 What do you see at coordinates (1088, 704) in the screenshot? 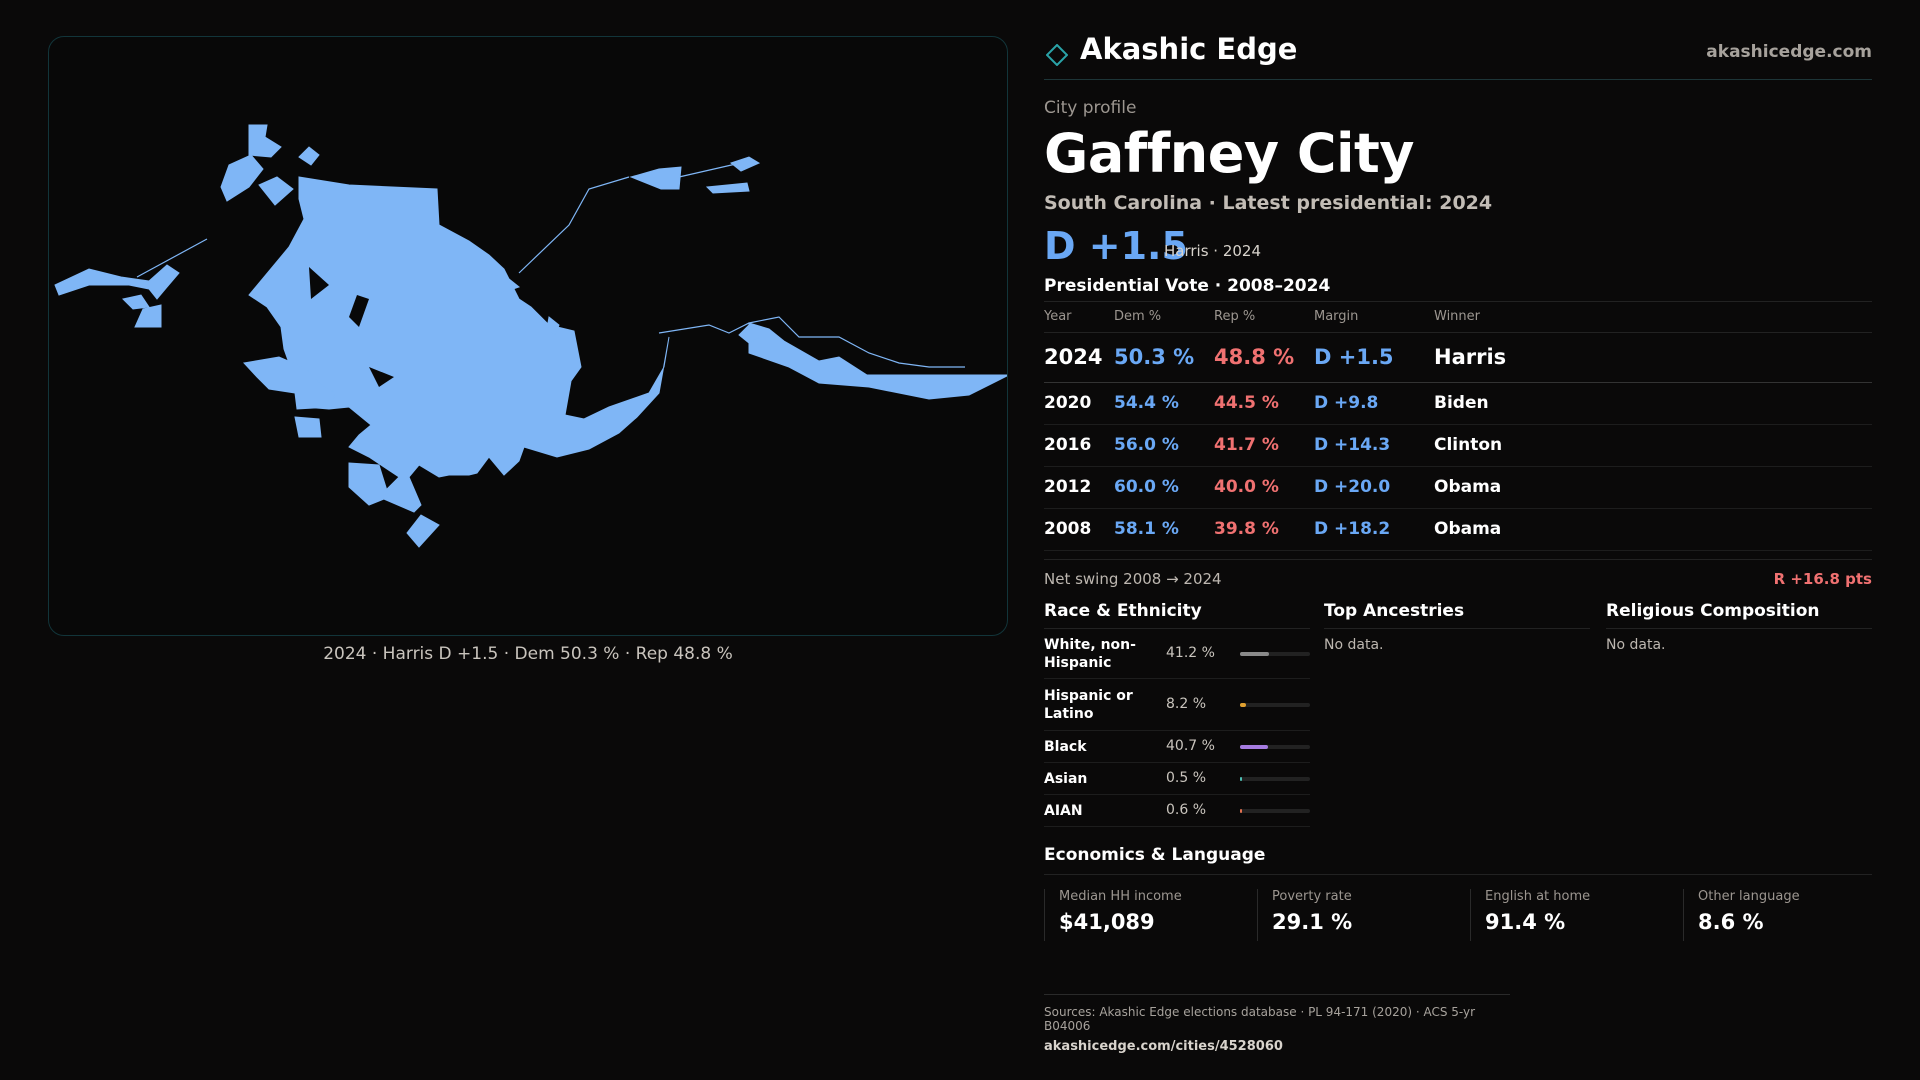
I see `race-name: Hispanic or Latino` at bounding box center [1088, 704].